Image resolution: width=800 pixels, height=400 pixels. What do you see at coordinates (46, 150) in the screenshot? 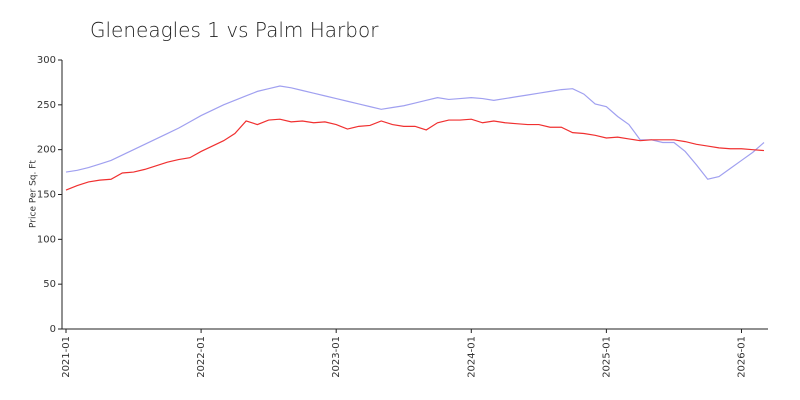
I see `y-tick-label: 200` at bounding box center [46, 150].